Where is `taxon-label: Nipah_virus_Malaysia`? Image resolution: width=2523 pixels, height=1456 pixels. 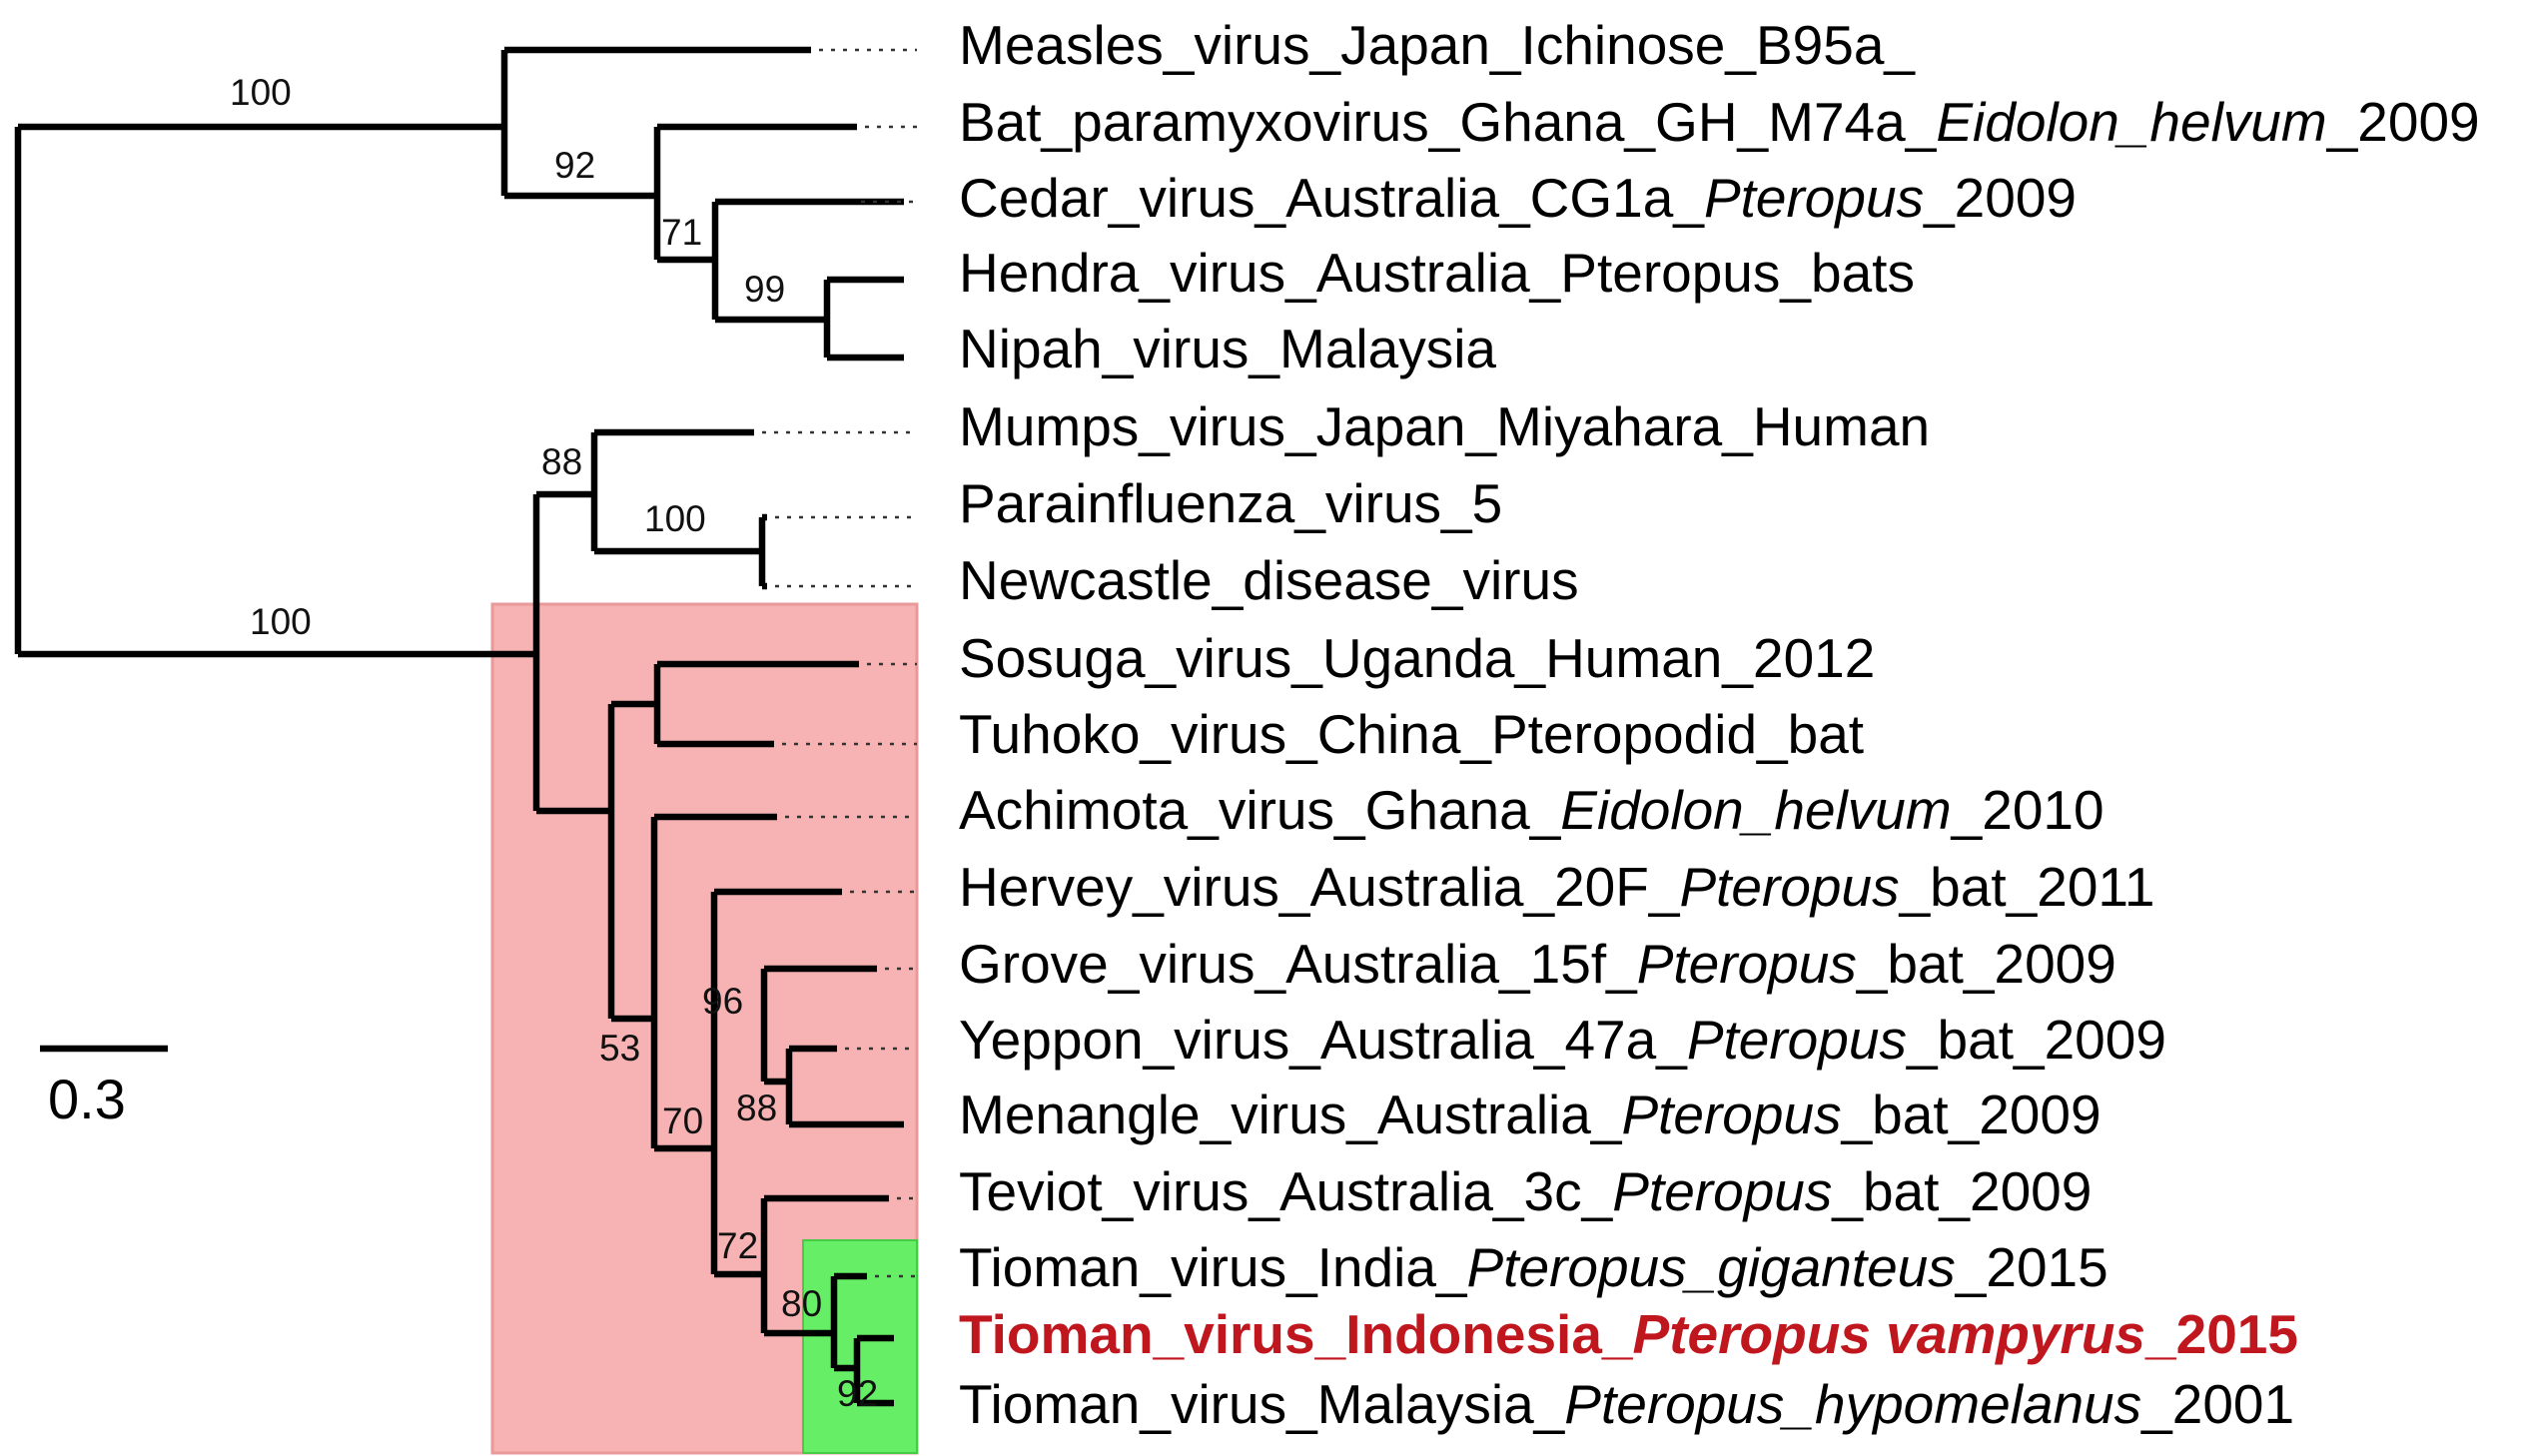
taxon-label: Nipah_virus_Malaysia is located at coordinates (1227, 349).